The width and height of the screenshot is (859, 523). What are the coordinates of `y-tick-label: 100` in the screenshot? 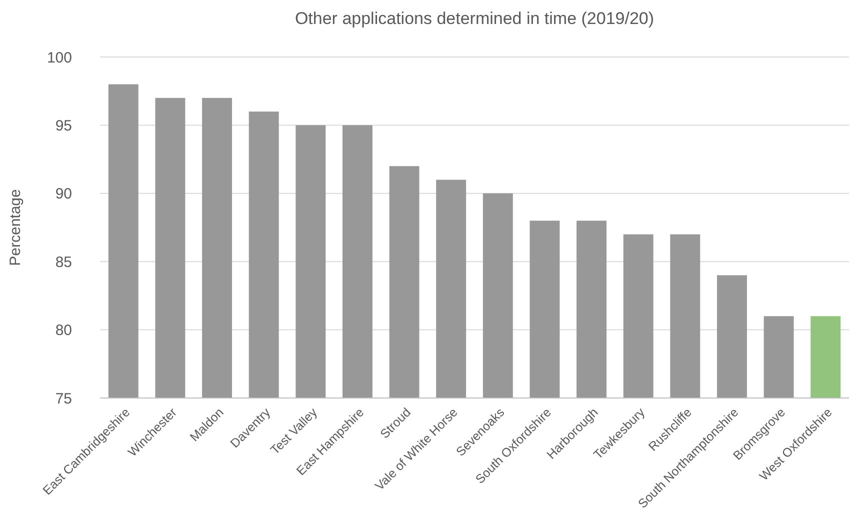 It's located at (59, 57).